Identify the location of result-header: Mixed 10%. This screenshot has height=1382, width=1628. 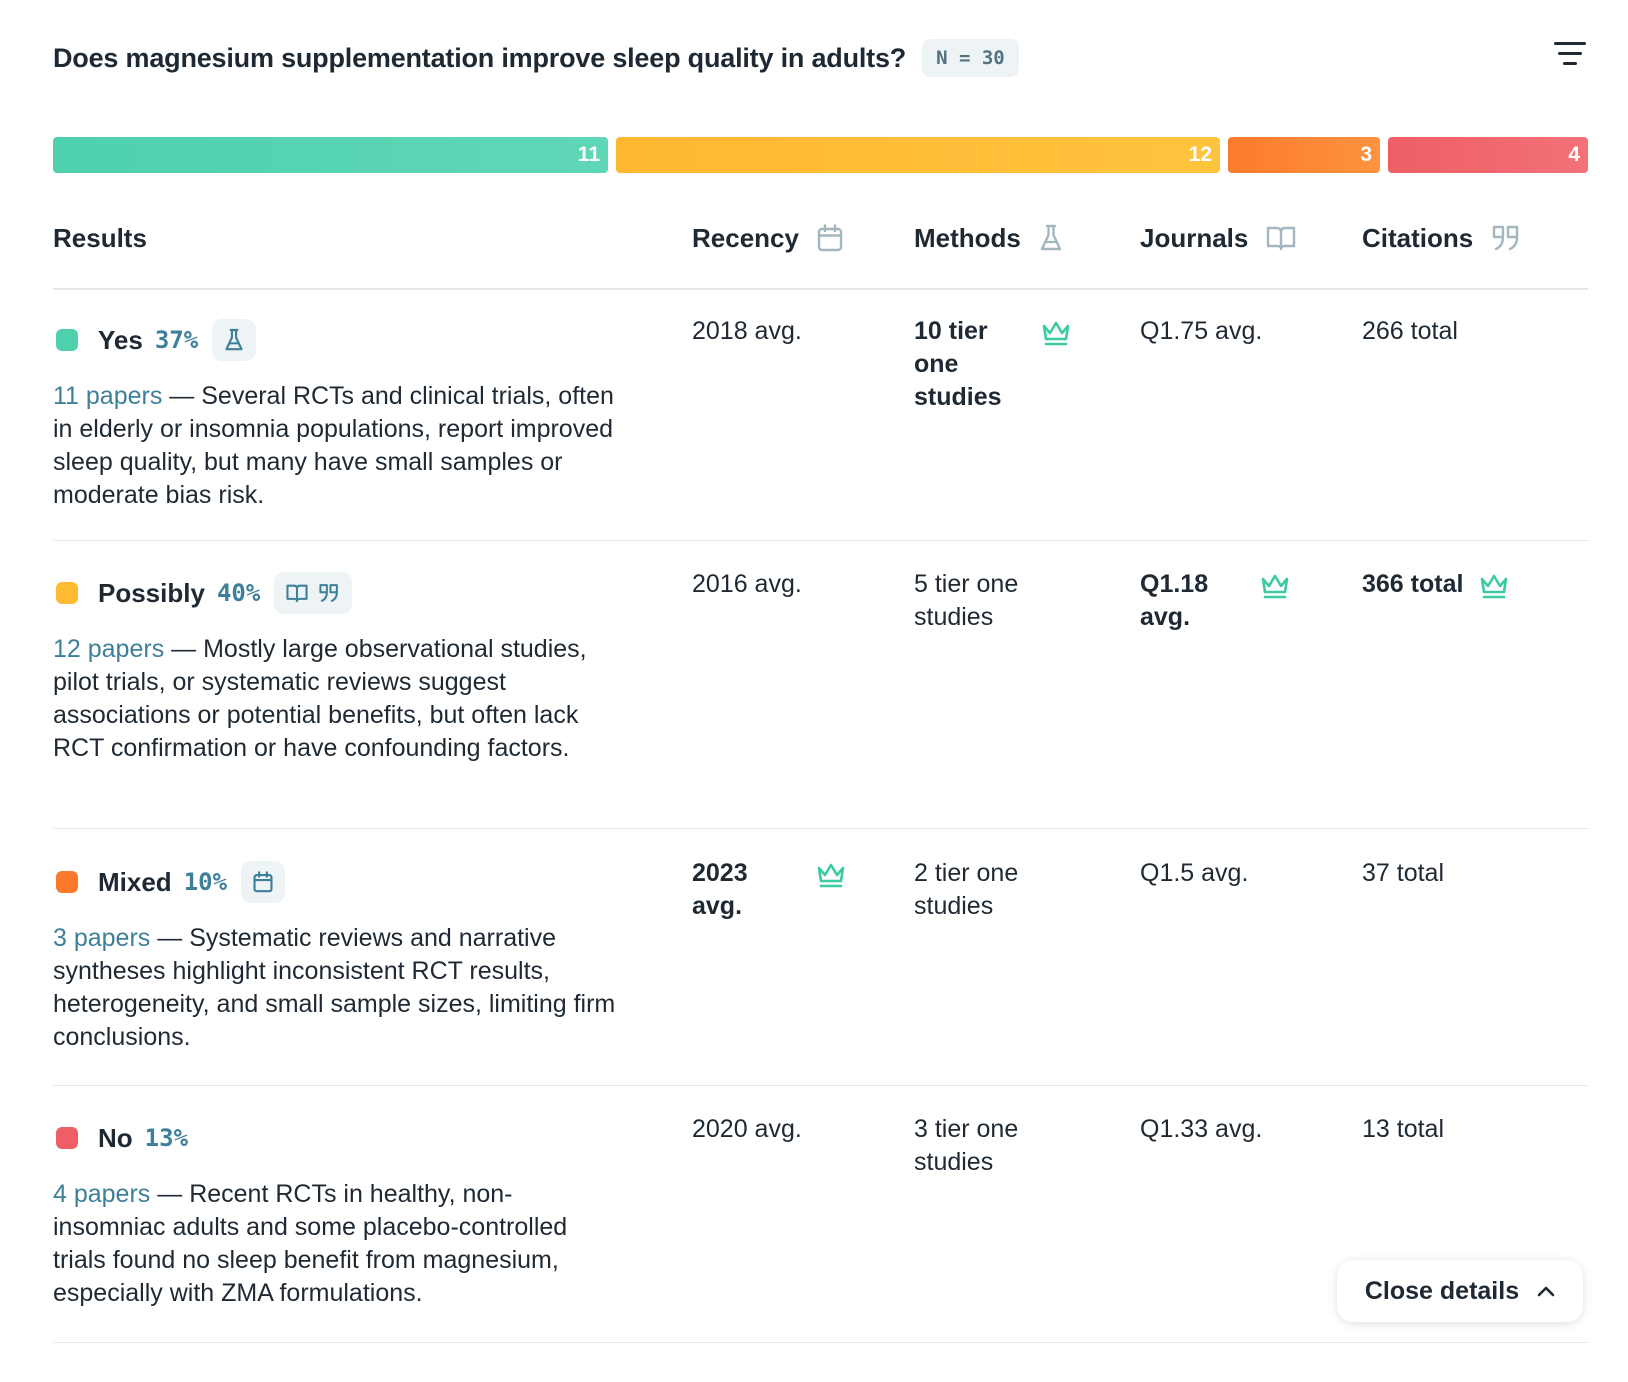
(169, 882).